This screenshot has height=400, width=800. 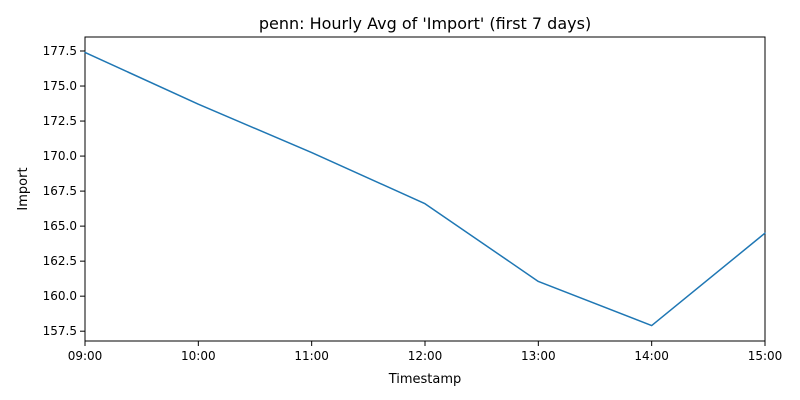 I want to click on x-tick-label: 10:00, so click(x=198, y=356).